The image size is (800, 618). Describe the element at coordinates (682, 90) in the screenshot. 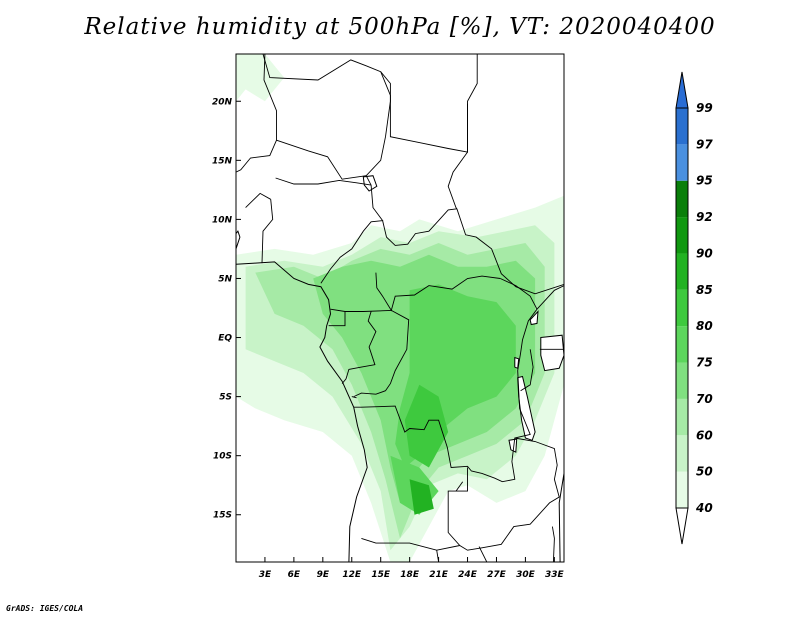

I see `colorbar-top-arrow` at that location.